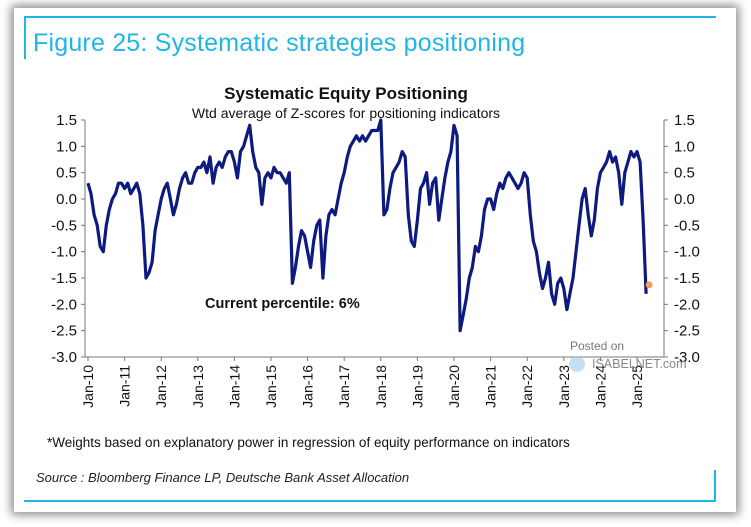 The height and width of the screenshot is (527, 751). What do you see at coordinates (381, 386) in the screenshot?
I see `x-tick-label: Jan-18` at bounding box center [381, 386].